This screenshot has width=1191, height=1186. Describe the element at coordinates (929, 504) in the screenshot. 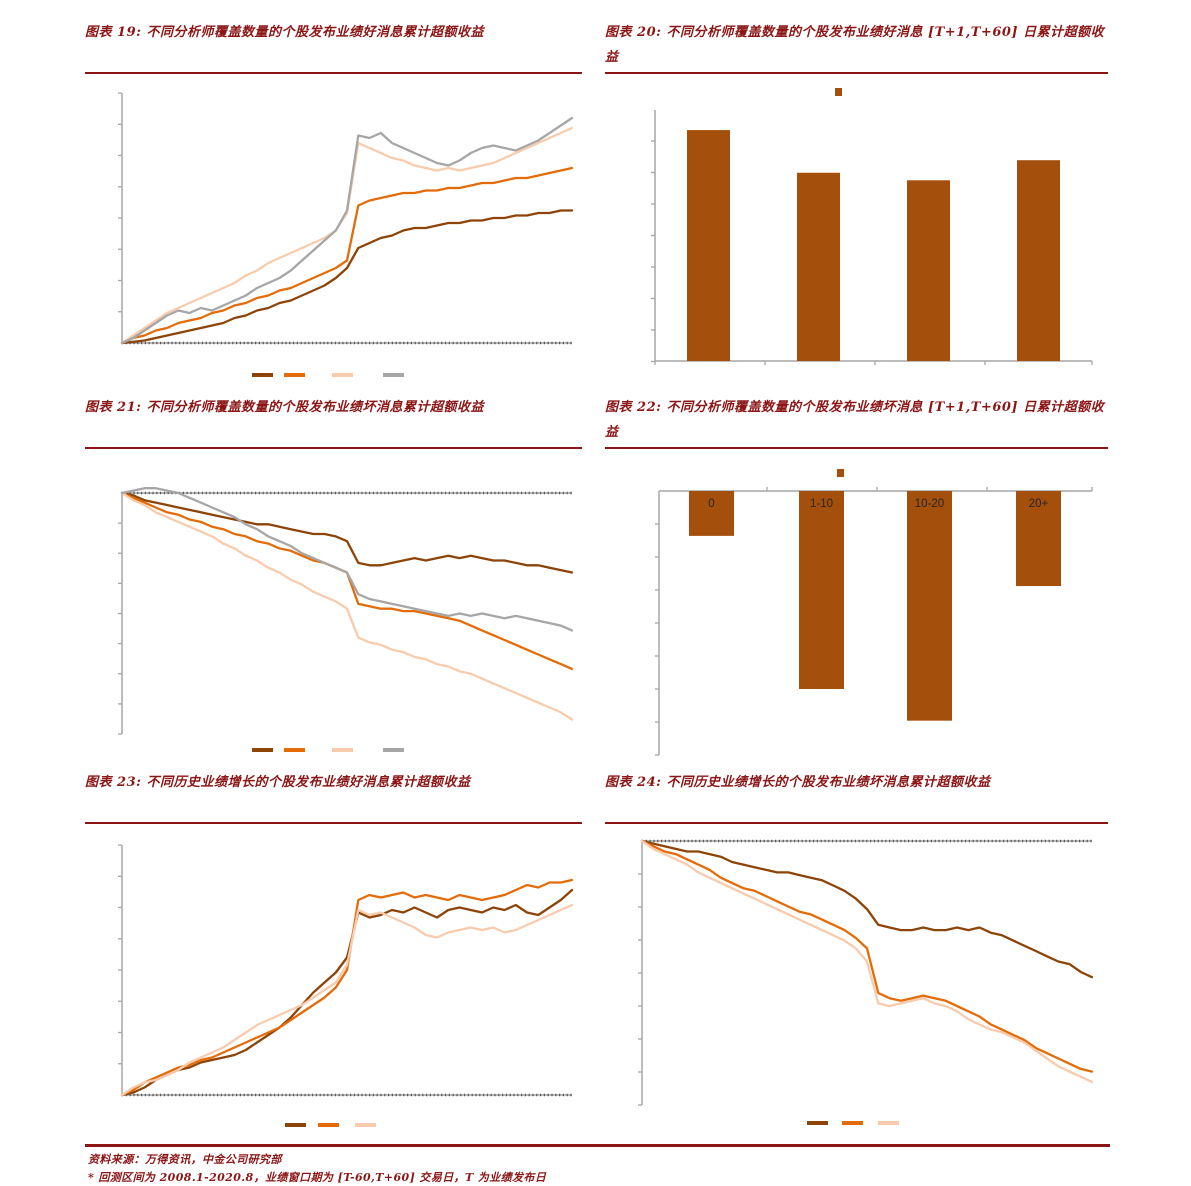

I see `bar-category-label: 10-20` at that location.